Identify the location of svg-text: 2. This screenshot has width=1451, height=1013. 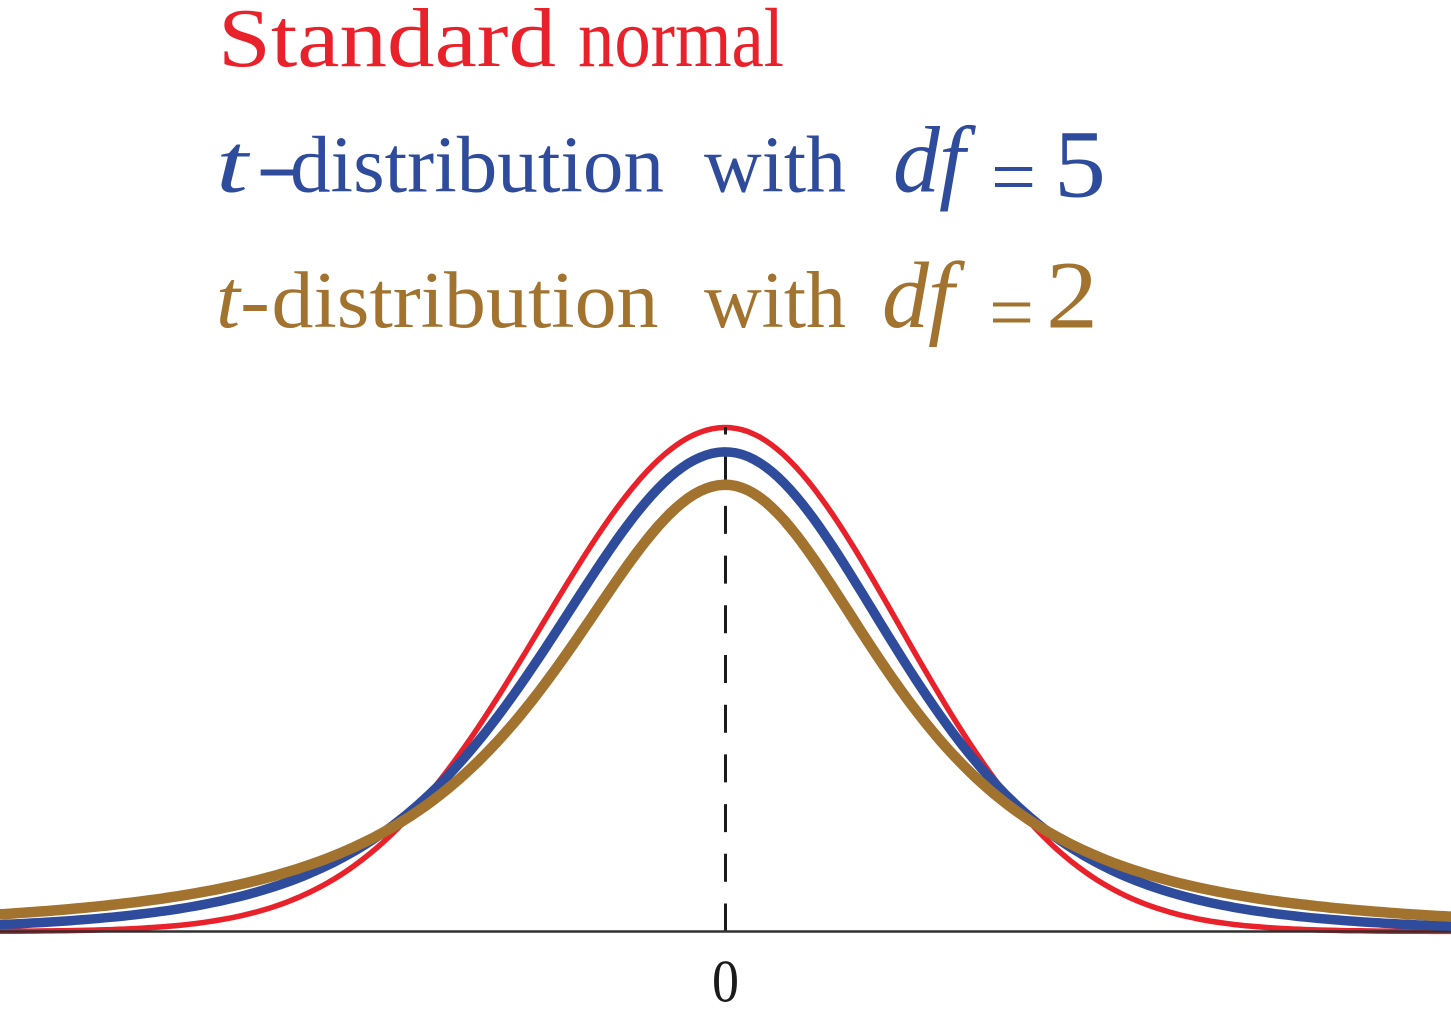
(1072, 295).